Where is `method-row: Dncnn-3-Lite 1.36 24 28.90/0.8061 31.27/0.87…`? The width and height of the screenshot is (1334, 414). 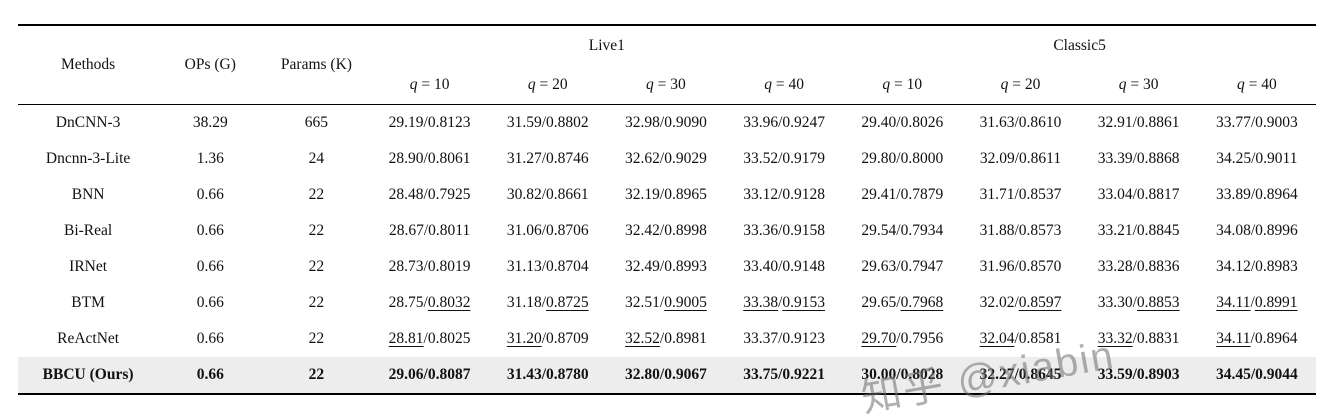 method-row: Dncnn-3-Lite 1.36 24 28.90/0.8061 31.27/0.87… is located at coordinates (667, 159).